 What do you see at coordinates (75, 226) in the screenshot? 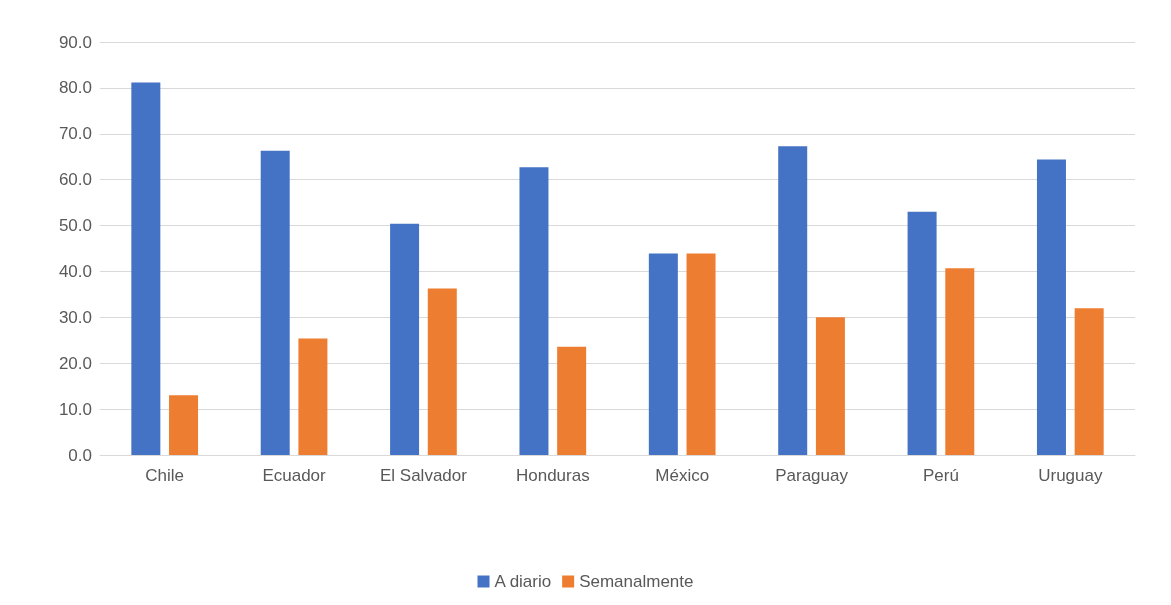
I see `y-tick-label: 50.0` at bounding box center [75, 226].